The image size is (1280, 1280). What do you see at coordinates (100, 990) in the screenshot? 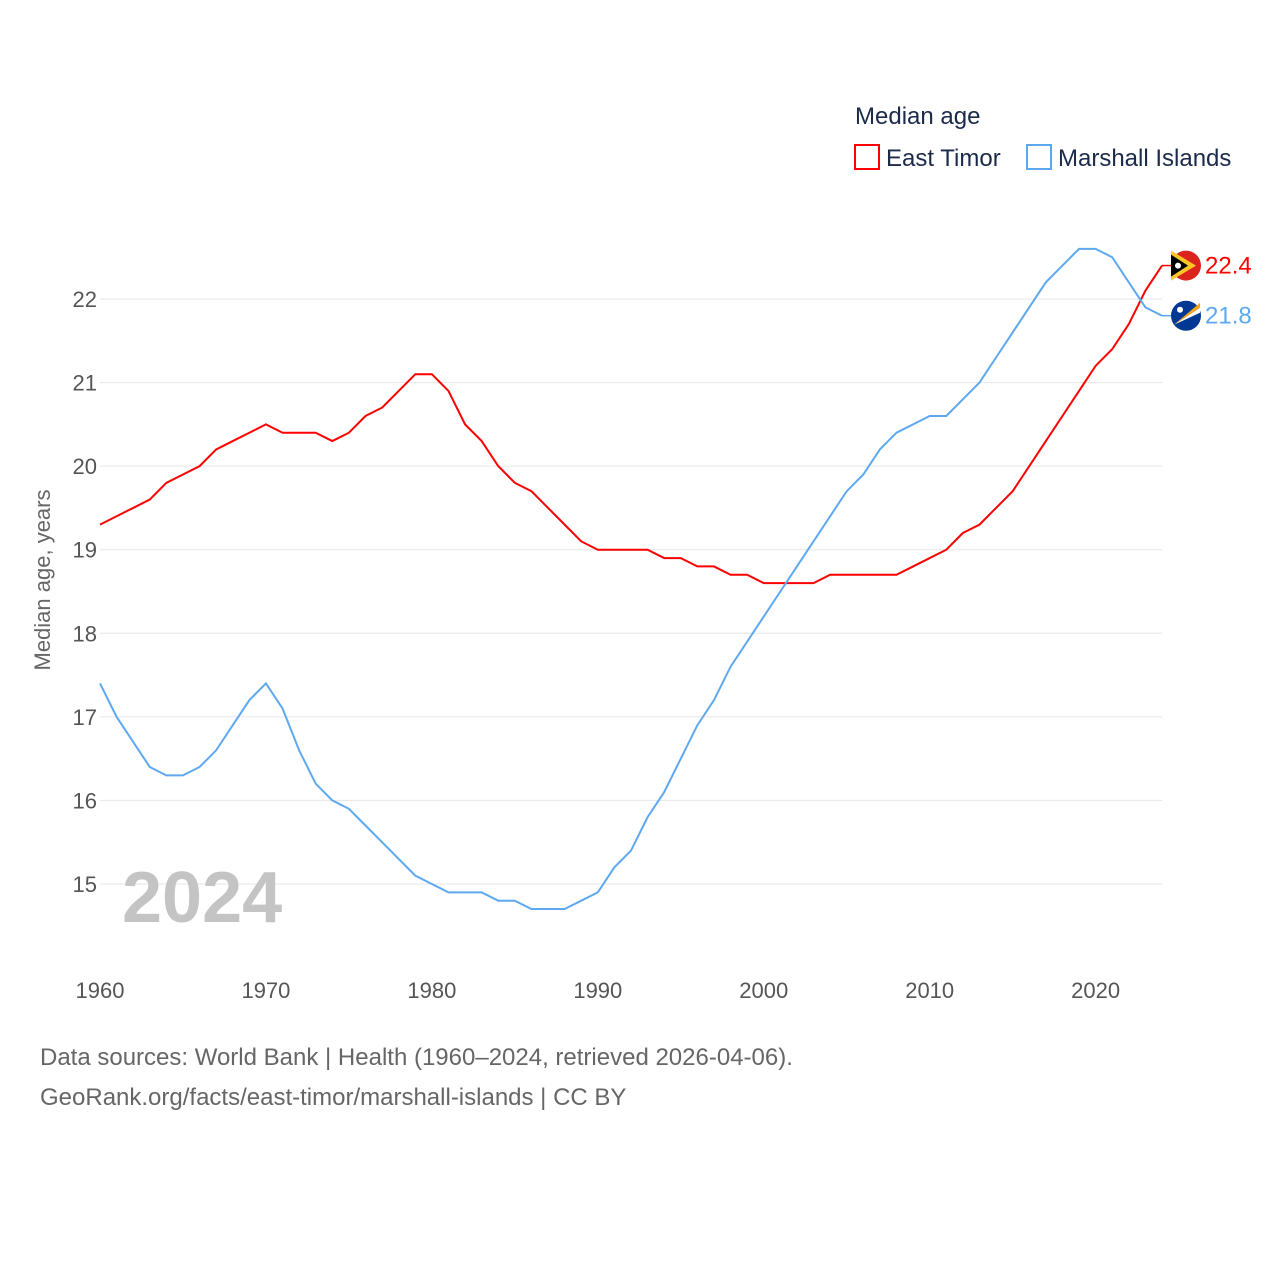
I see `x-tick-label: 1960` at bounding box center [100, 990].